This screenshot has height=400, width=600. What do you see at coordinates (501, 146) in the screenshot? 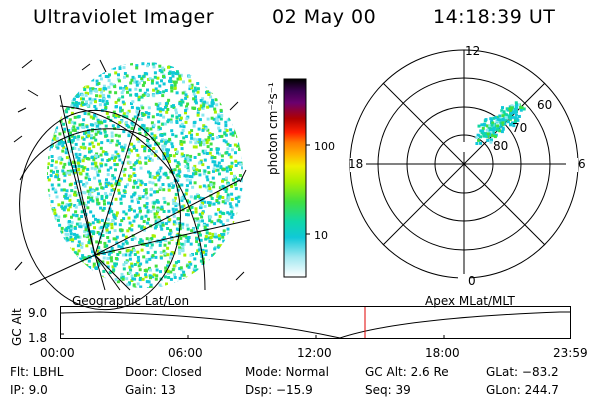
I see `mlat-label-80: 80` at bounding box center [501, 146].